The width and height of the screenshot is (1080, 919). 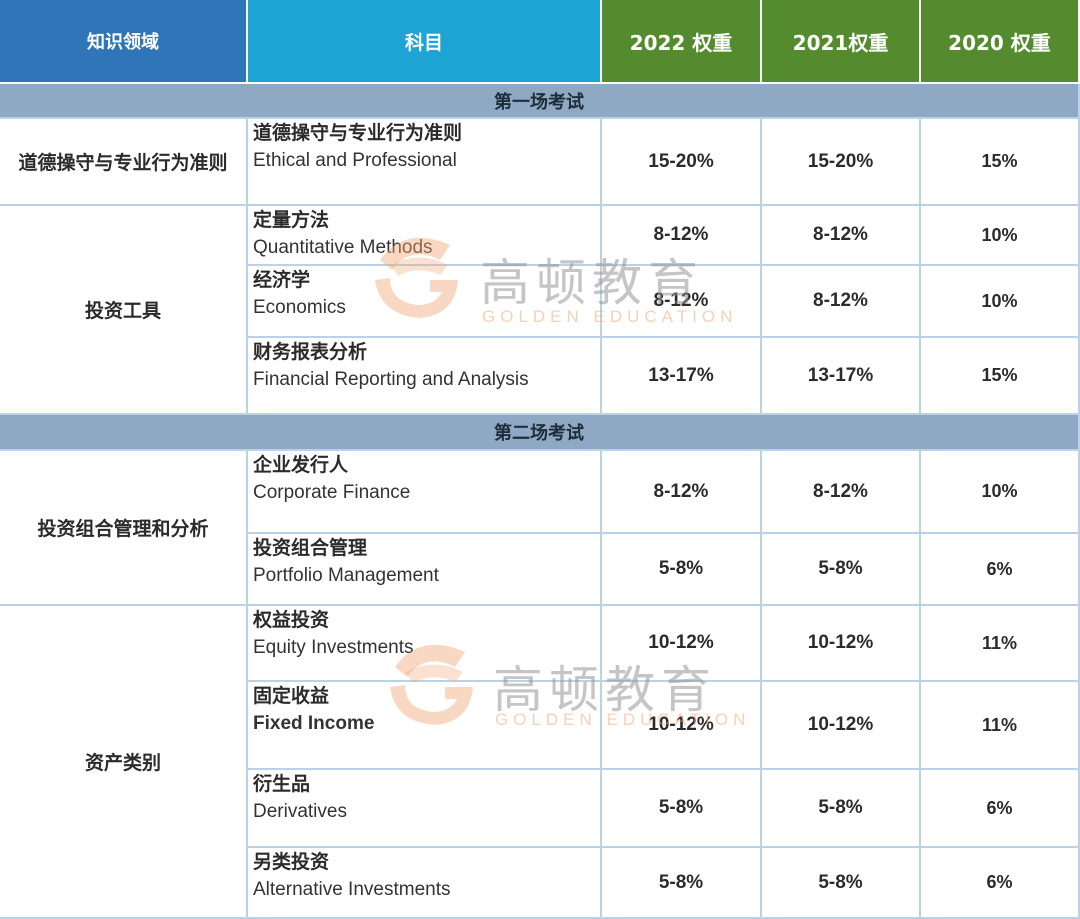 I want to click on subject-cn: 财务报表分析, so click(x=310, y=352).